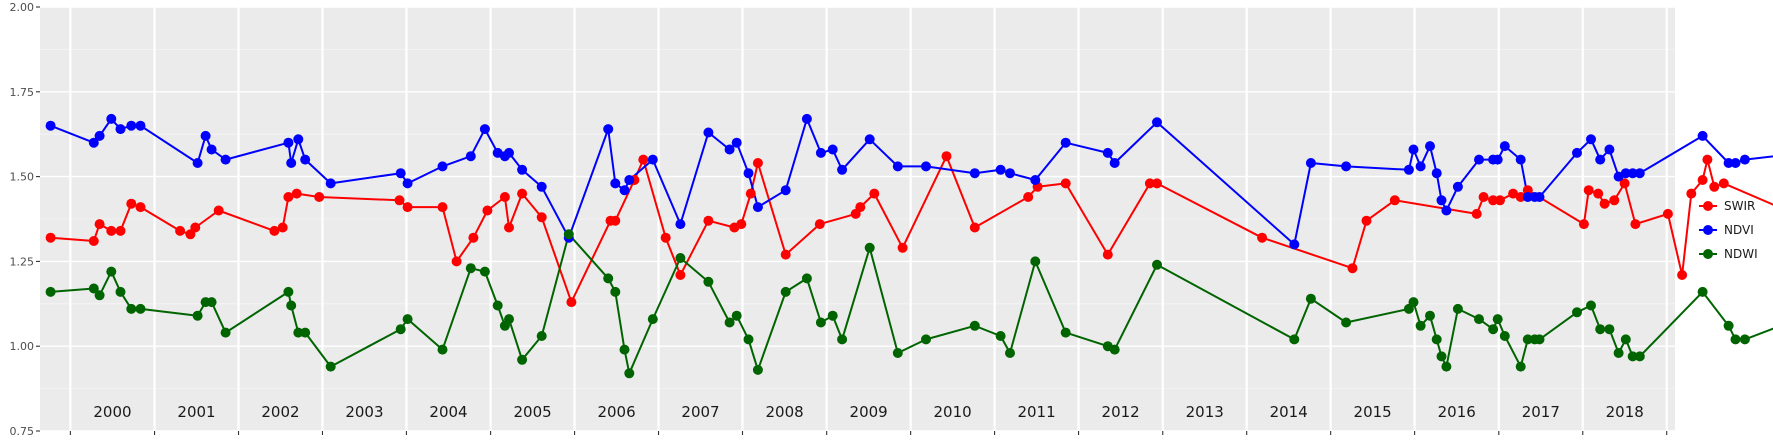 Image resolution: width=1773 pixels, height=442 pixels. I want to click on year-label: 2004, so click(448, 412).